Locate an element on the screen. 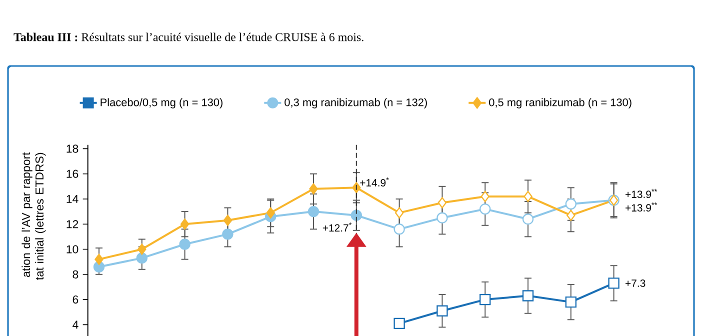  y-tick-label: 6 is located at coordinates (75, 299).